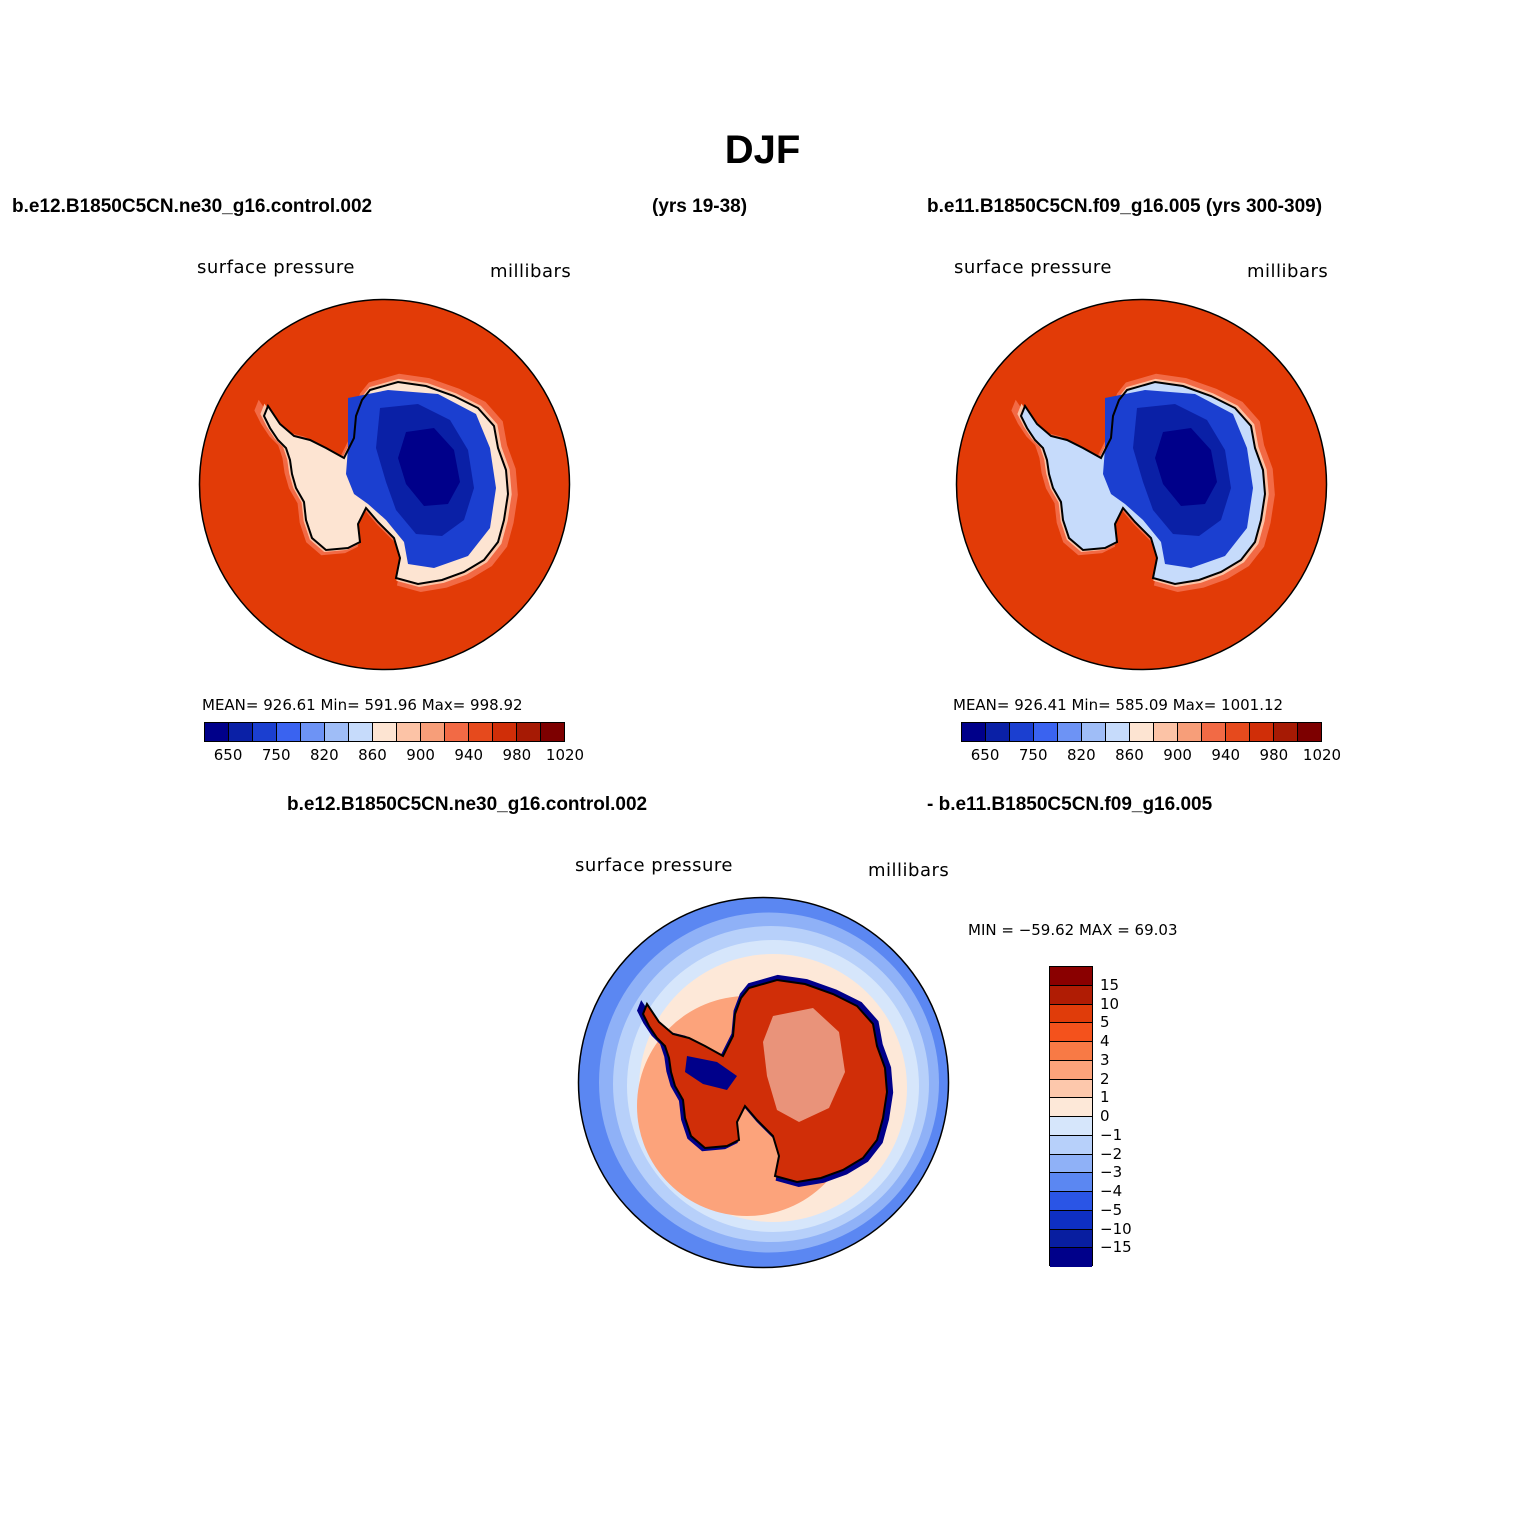 This screenshot has height=1525, width=1525. I want to click on panel3-colorbar-labels: 15 10 5 4 3 2 1 0 −1 −2 −3 −4 −5 −10 −15, so click(1130, 1116).